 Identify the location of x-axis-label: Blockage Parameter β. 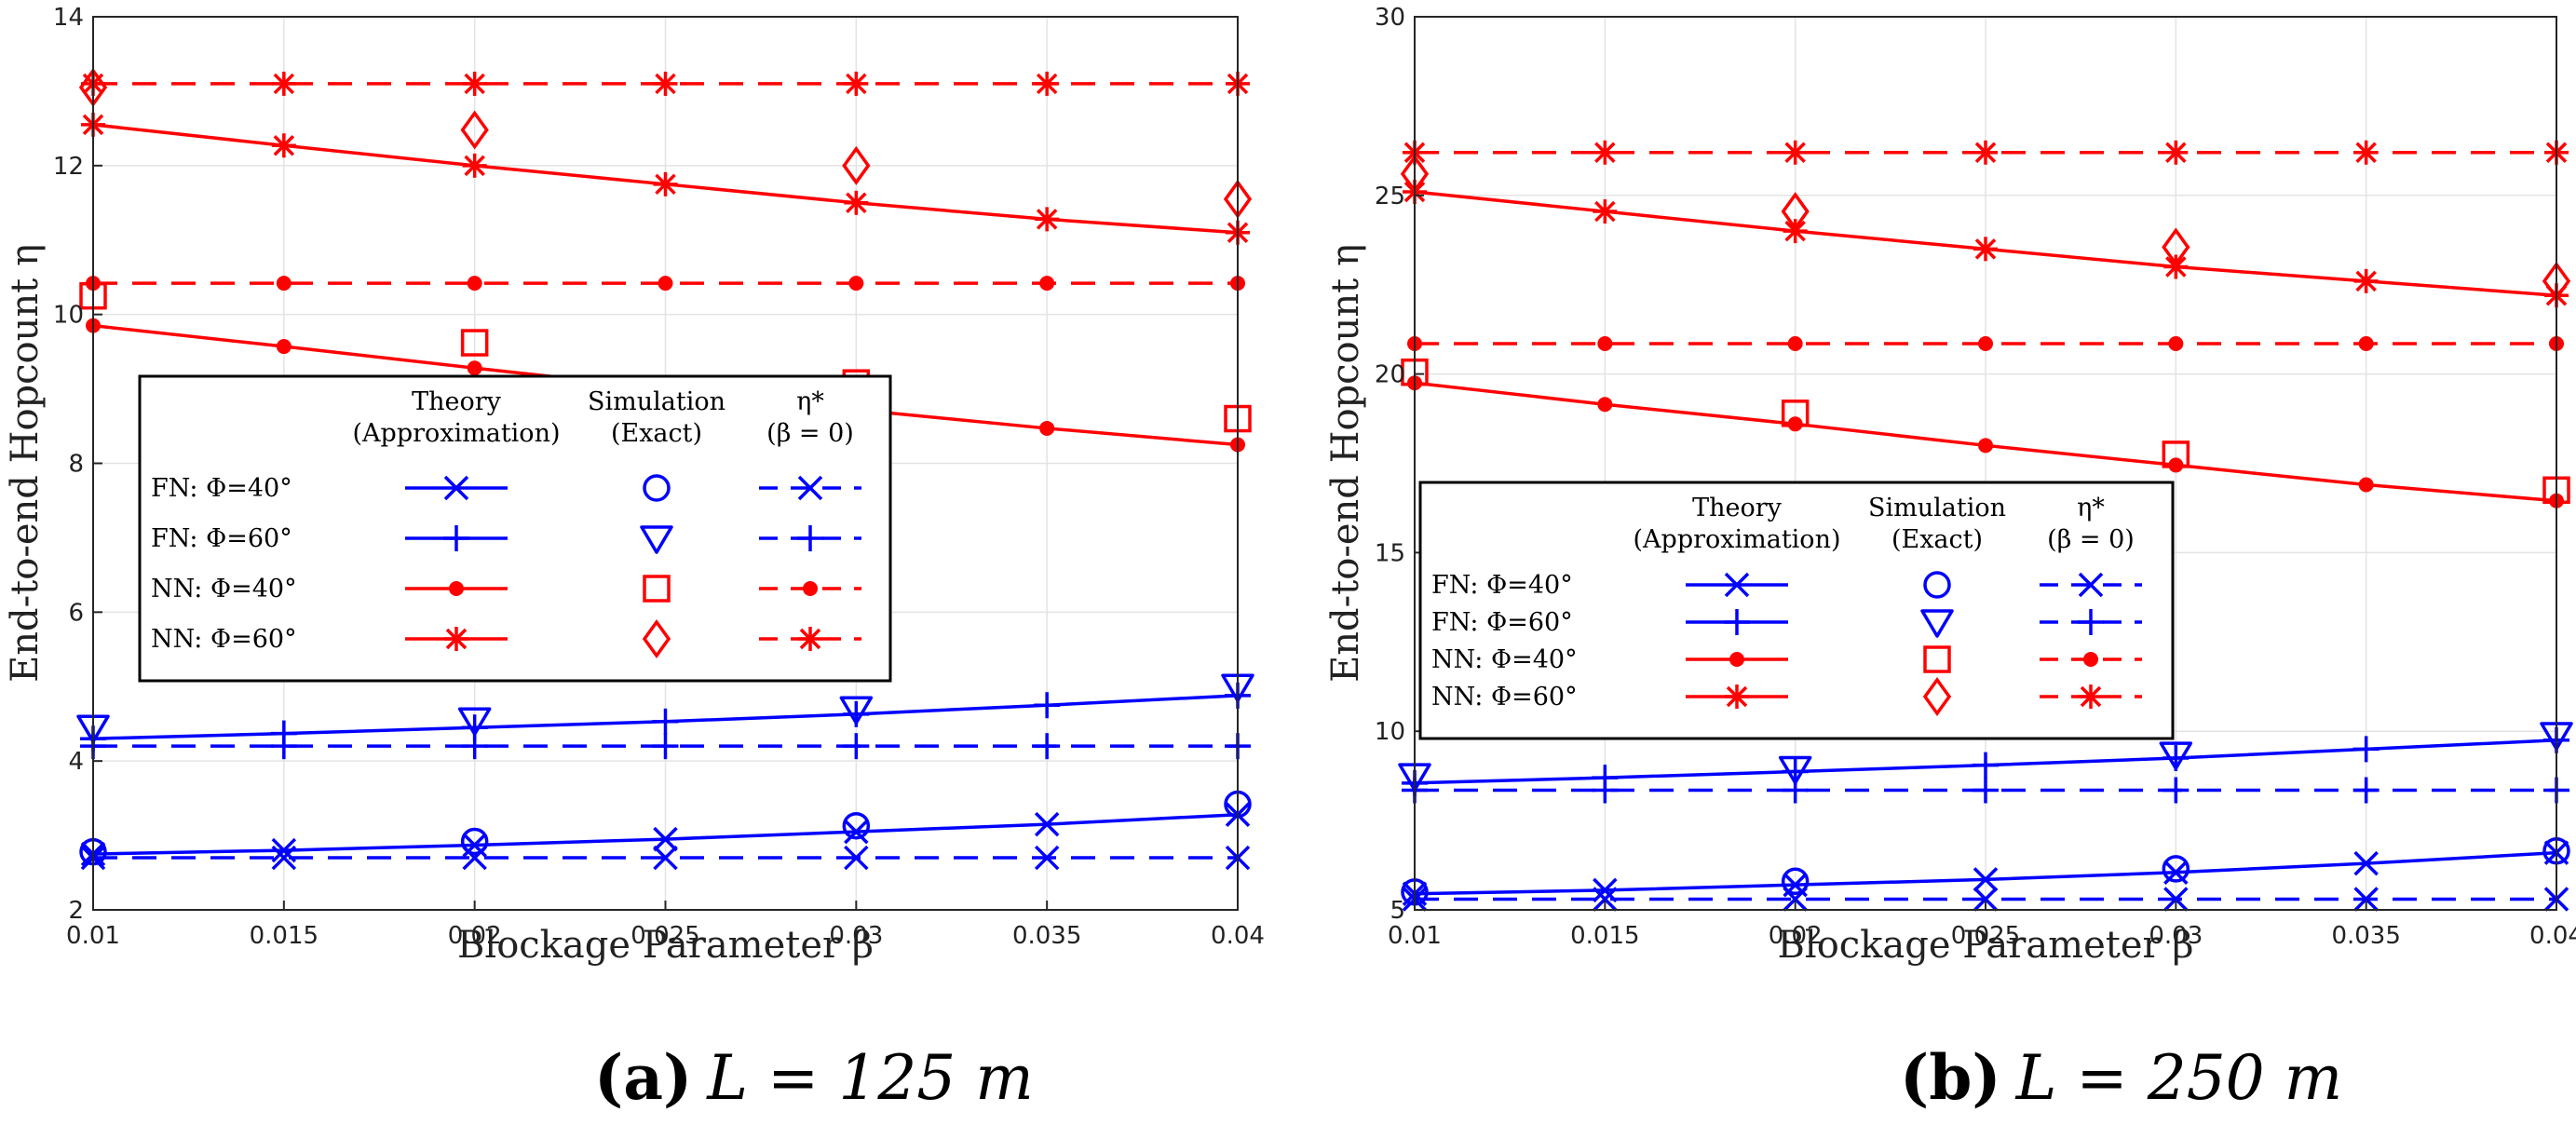
(665, 945).